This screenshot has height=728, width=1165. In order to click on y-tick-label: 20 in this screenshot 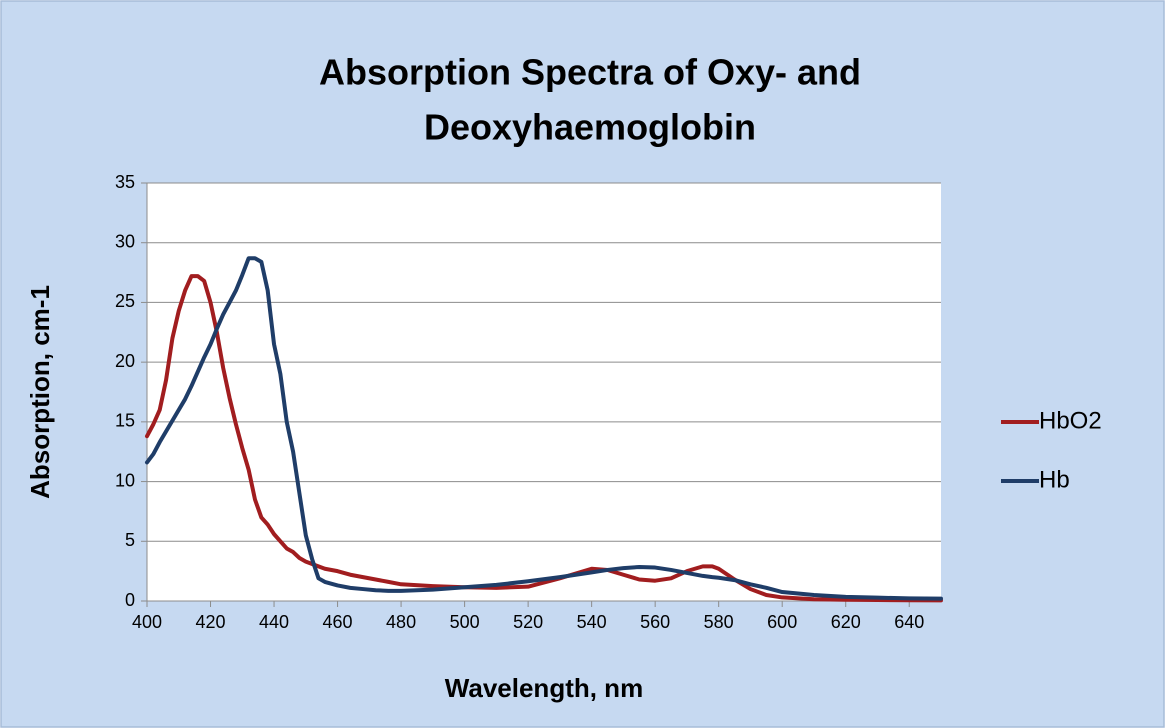, I will do `click(125, 361)`.